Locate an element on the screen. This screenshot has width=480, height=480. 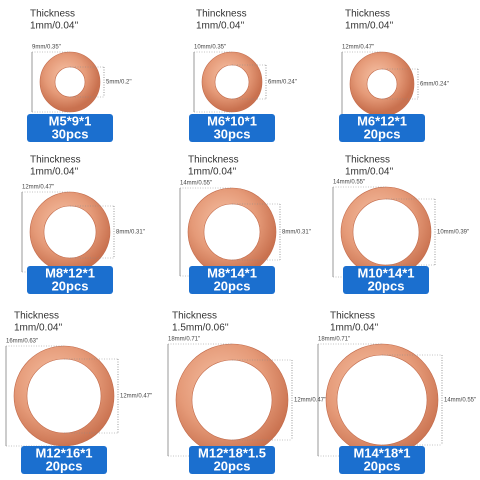
thickness-value: 1.5mm/0.06'' is located at coordinates (200, 328).